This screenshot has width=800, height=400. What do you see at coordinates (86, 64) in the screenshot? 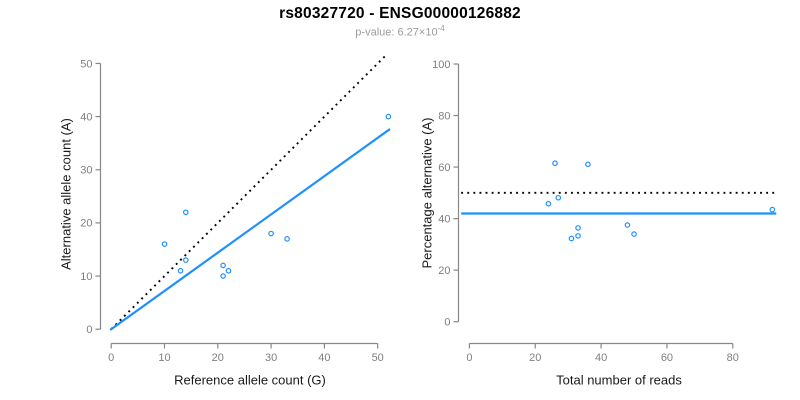
I see `left-y-tick-label: 50` at bounding box center [86, 64].